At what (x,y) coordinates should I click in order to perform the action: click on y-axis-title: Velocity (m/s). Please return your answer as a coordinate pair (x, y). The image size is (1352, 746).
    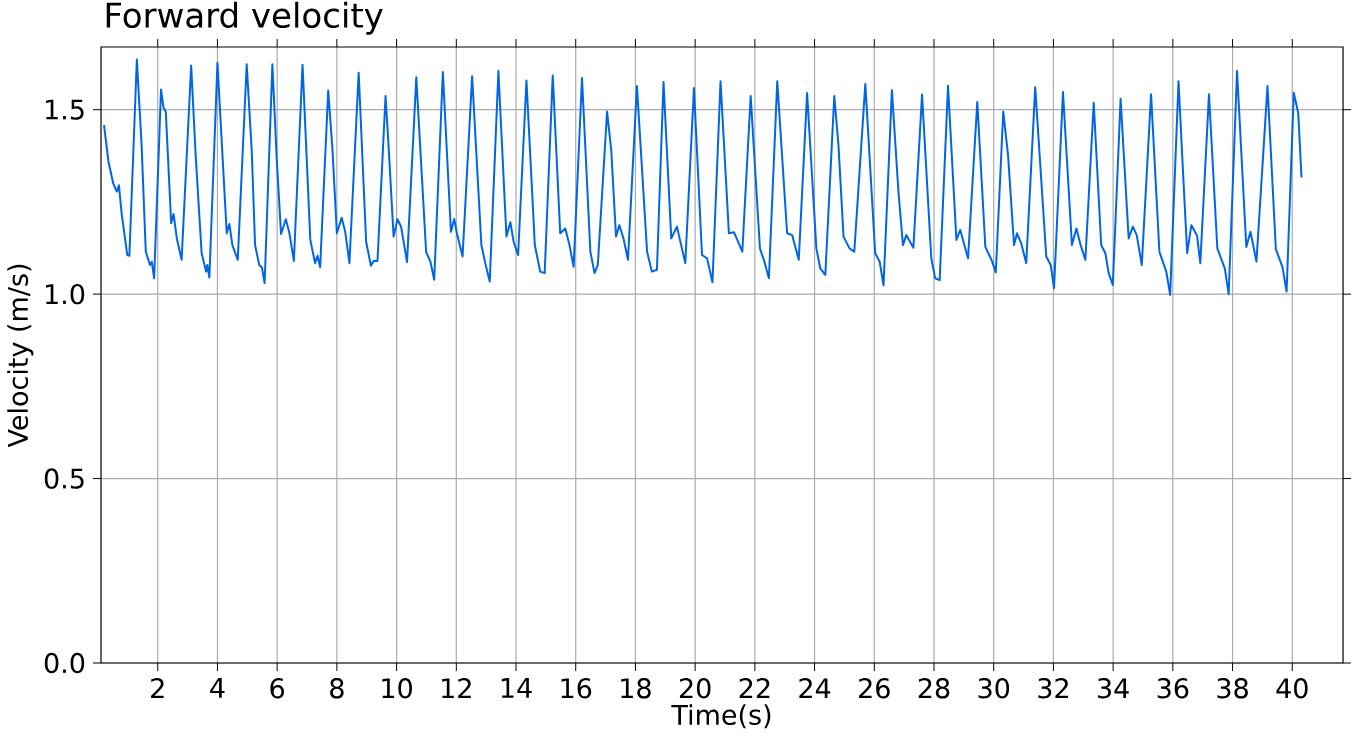
    Looking at the image, I should click on (20, 356).